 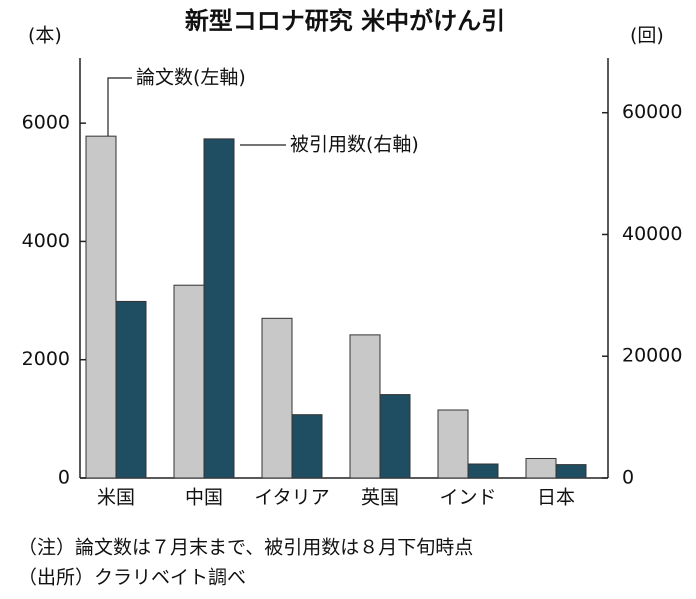 I want to click on note: （出所）クラリベイト調べ, so click(x=132, y=578).